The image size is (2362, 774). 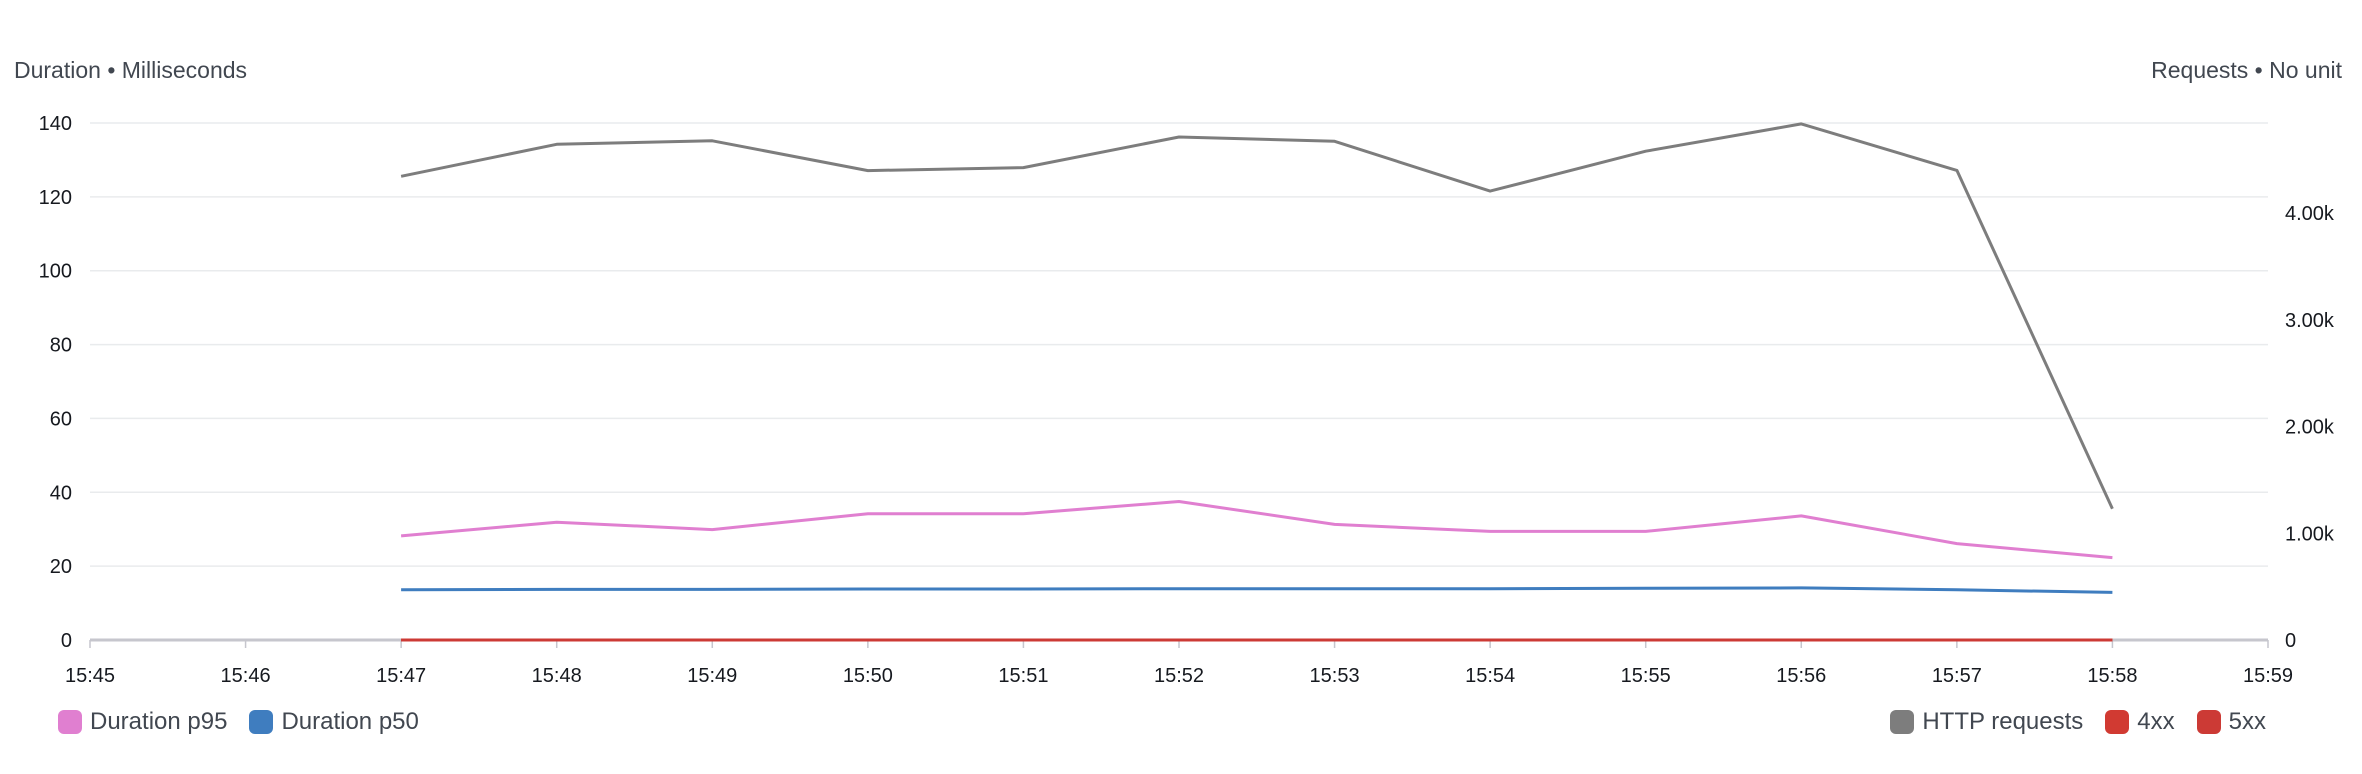 I want to click on x-axis-tick-label: 15:46, so click(x=246, y=676).